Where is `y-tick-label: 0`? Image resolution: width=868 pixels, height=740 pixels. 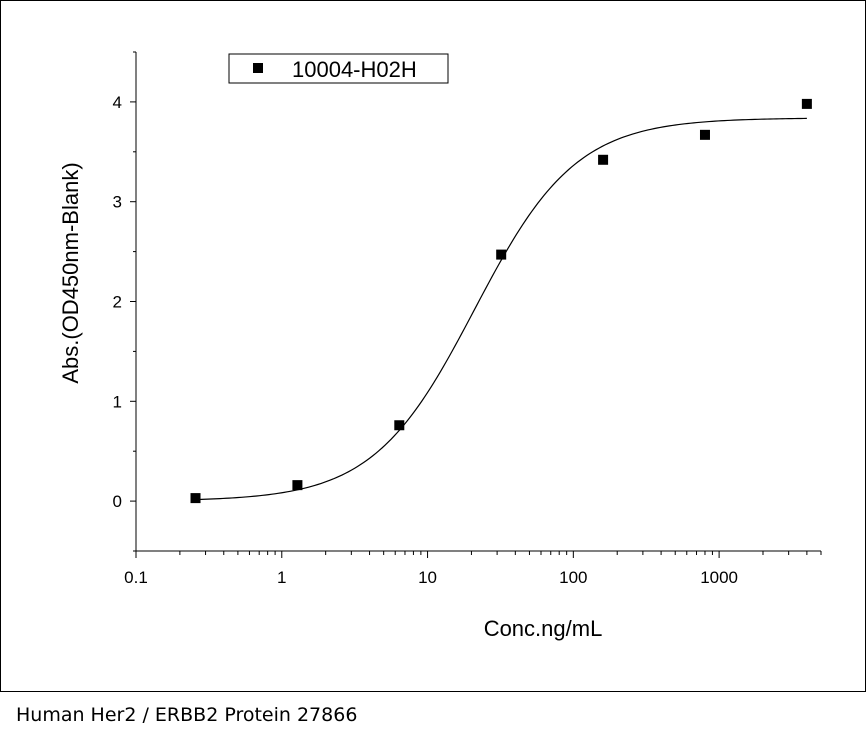 y-tick-label: 0 is located at coordinates (117, 501).